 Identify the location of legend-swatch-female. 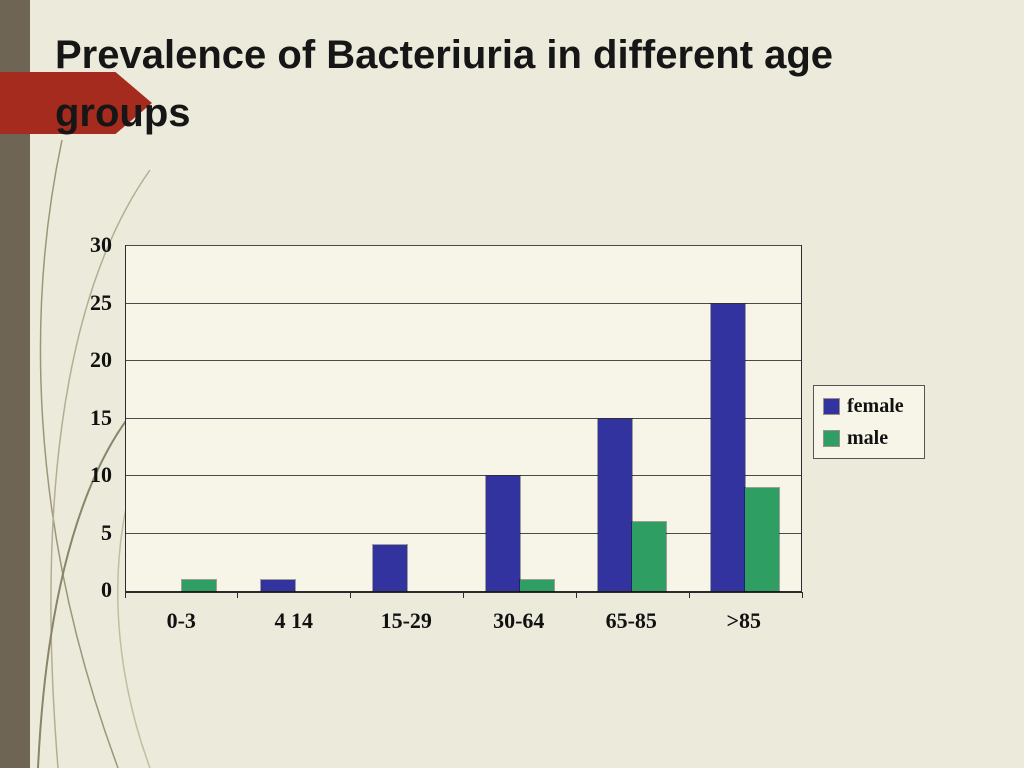
(831, 406).